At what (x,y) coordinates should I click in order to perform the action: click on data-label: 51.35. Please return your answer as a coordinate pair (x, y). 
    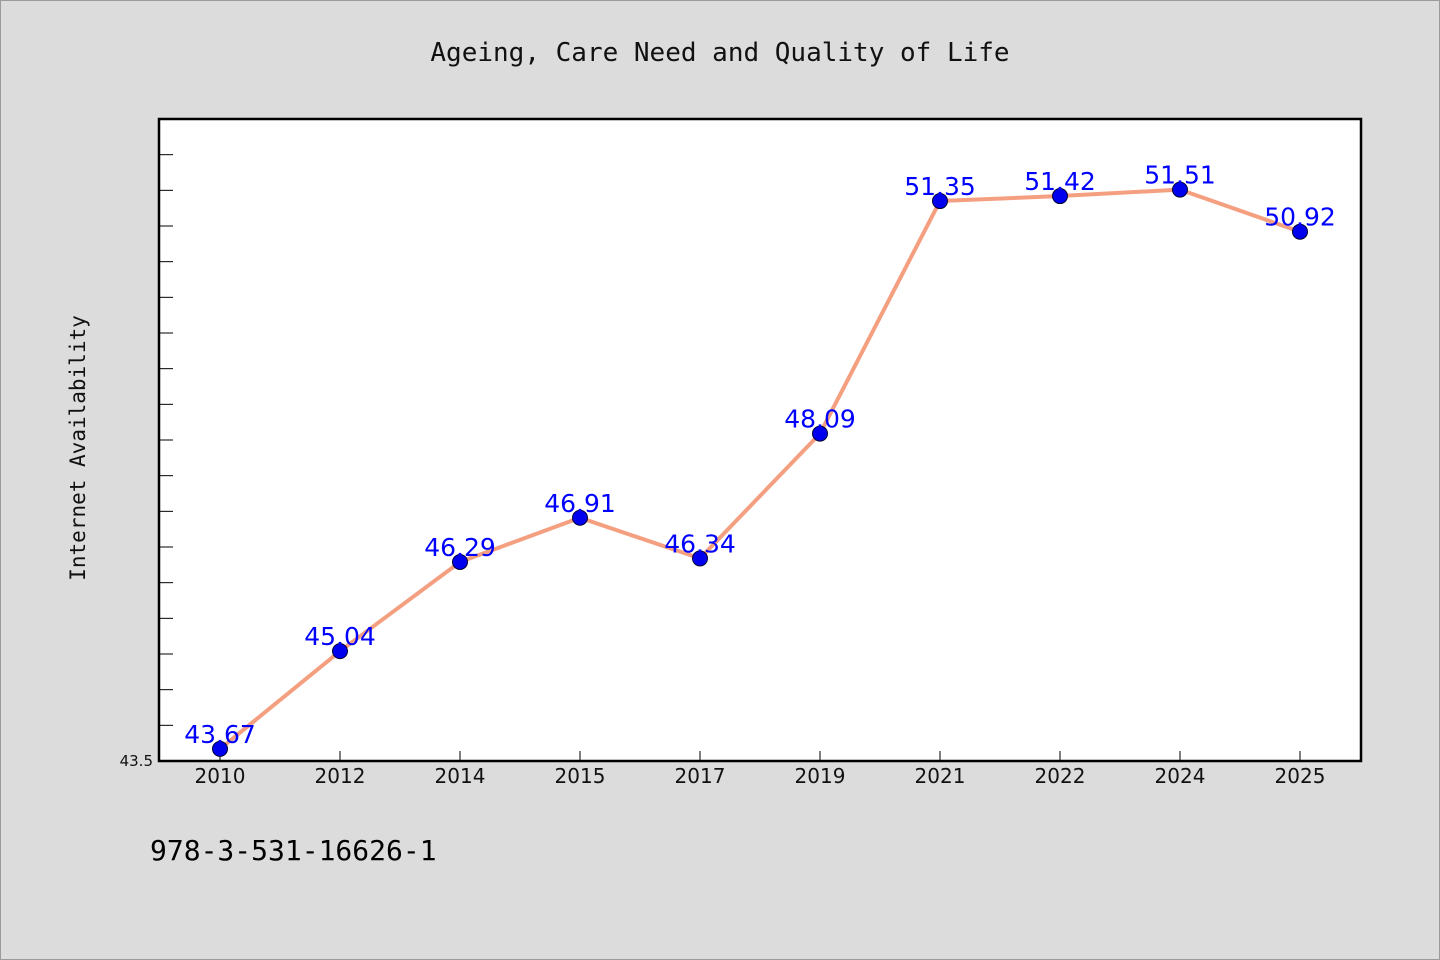
    Looking at the image, I should click on (940, 186).